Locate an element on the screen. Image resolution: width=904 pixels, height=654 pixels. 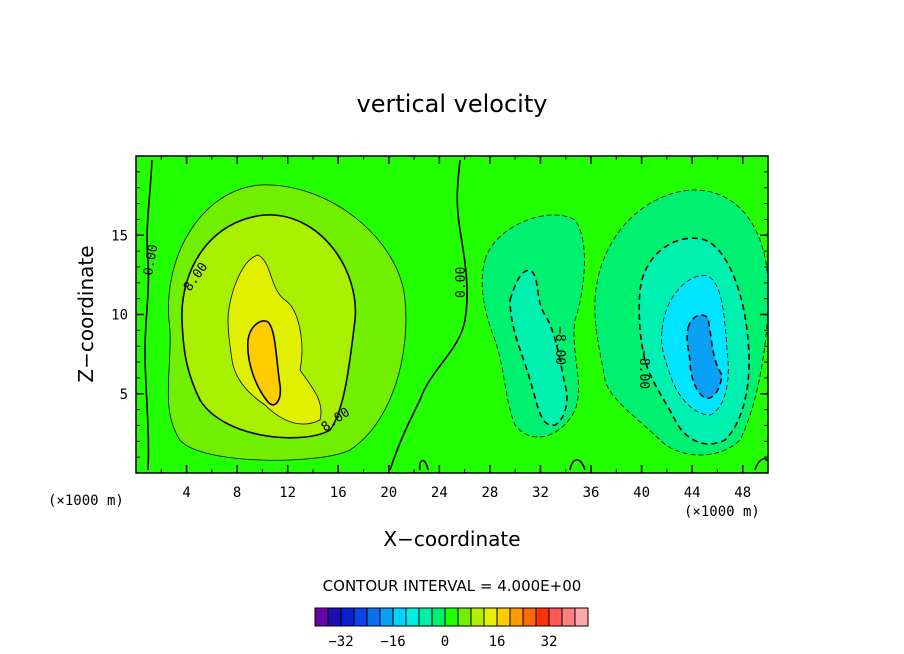
contour-16-left is located at coordinates (264, 363).